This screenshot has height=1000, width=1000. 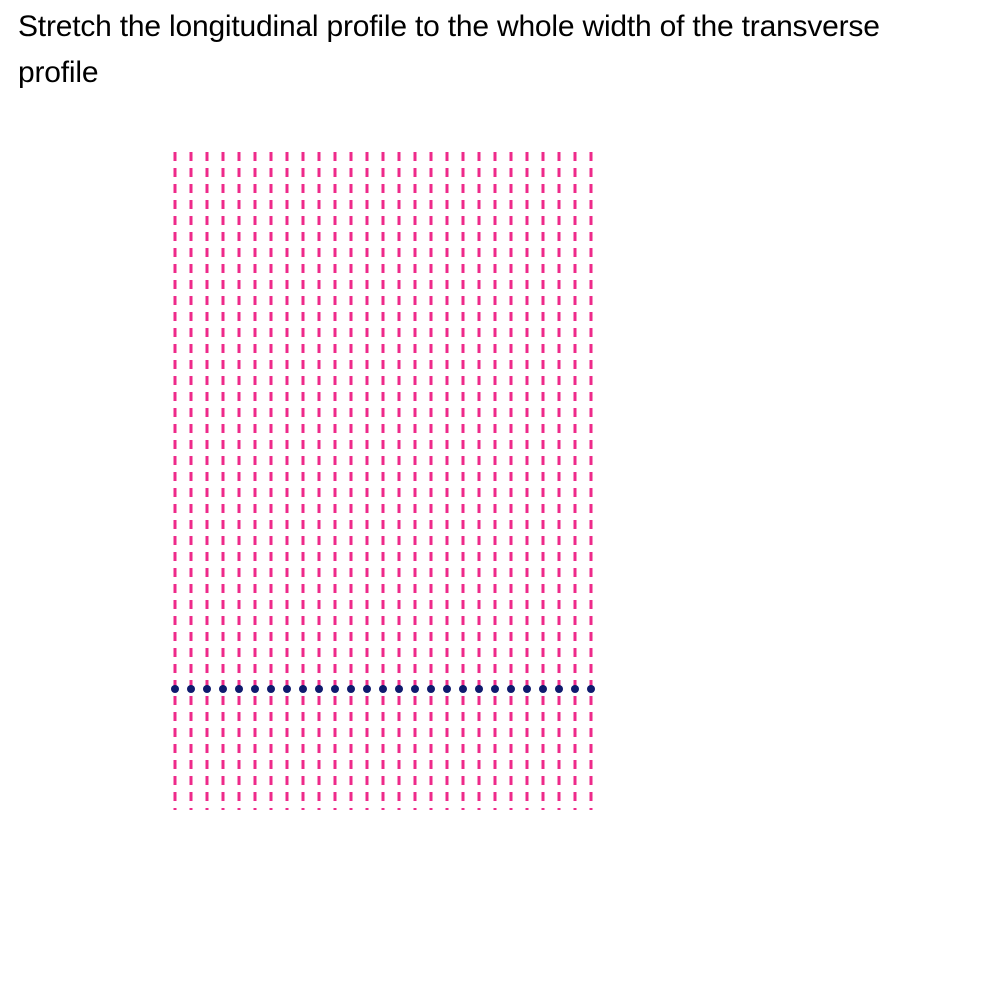 I want to click on transverse-profile, so click(x=383, y=689).